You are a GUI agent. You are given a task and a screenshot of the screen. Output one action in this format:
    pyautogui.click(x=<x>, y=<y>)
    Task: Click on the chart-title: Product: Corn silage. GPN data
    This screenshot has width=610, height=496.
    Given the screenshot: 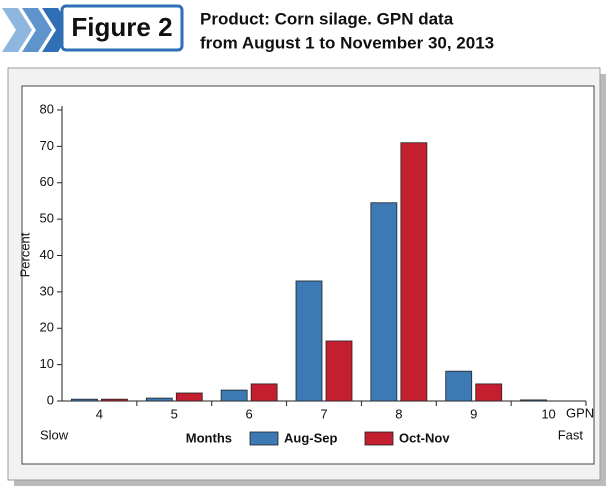 What is the action you would take?
    pyautogui.click(x=327, y=18)
    